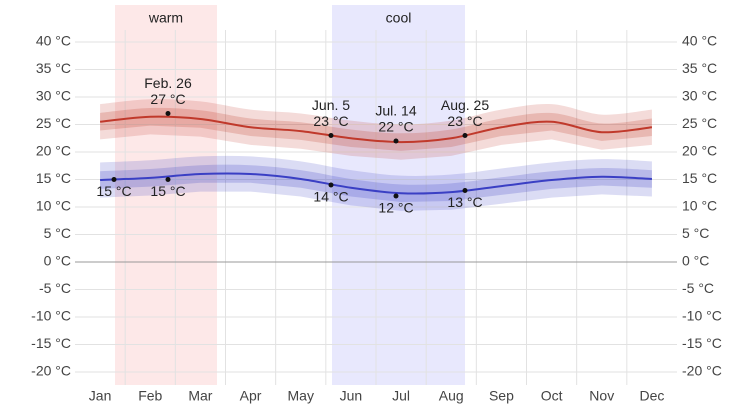  I want to click on x-tick-label: May, so click(301, 396).